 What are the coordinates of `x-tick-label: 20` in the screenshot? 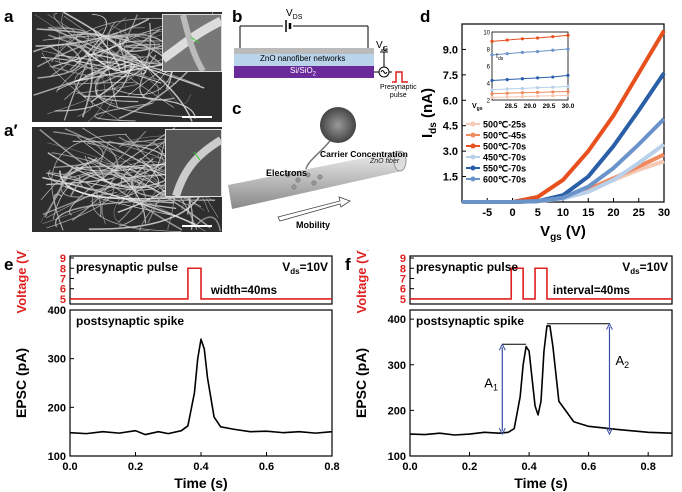 It's located at (613, 213).